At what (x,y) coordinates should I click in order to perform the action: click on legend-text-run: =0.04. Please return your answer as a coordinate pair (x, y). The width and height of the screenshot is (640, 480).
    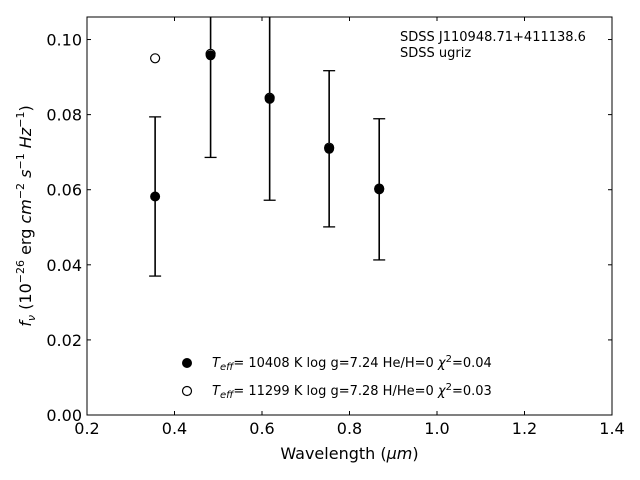
    Looking at the image, I should click on (472, 363).